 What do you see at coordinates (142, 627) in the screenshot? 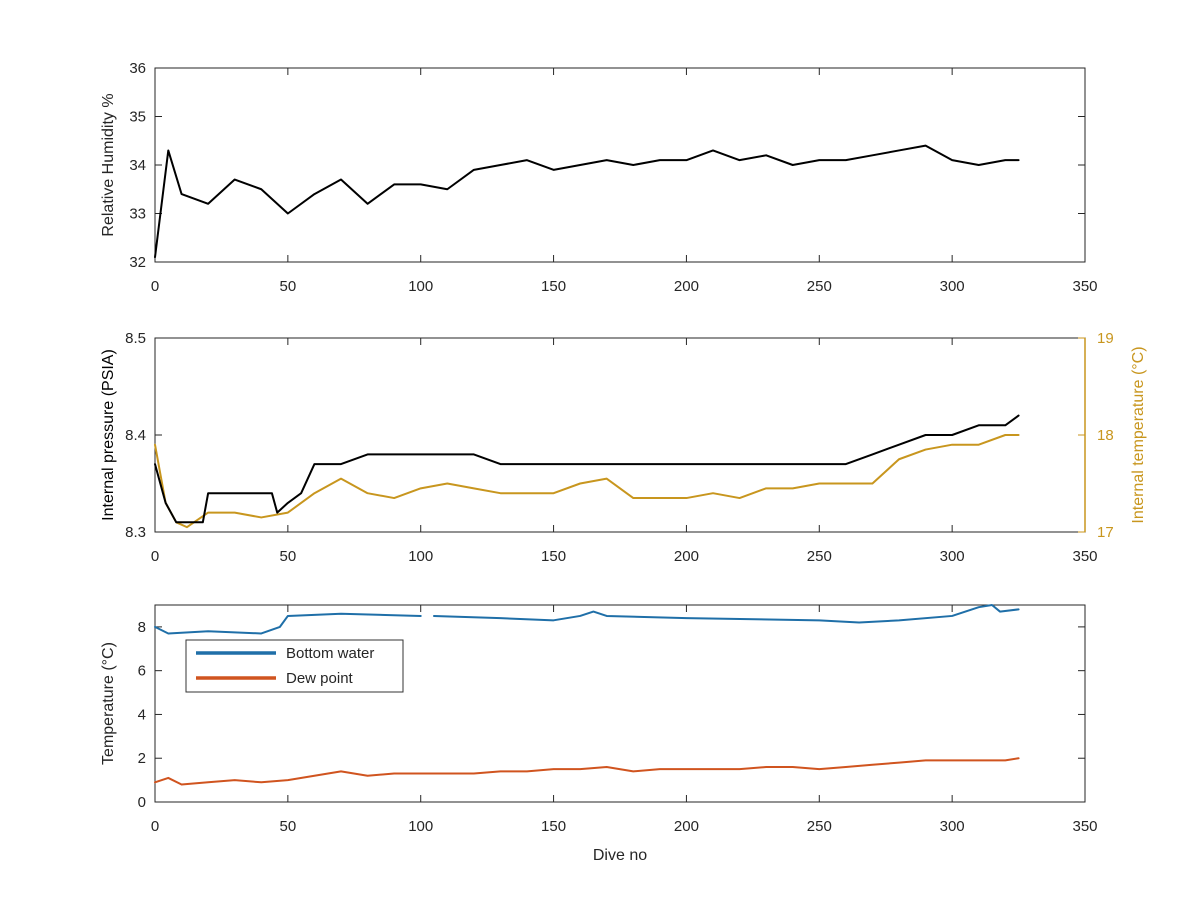
I see `y-tick-label: 8` at bounding box center [142, 627].